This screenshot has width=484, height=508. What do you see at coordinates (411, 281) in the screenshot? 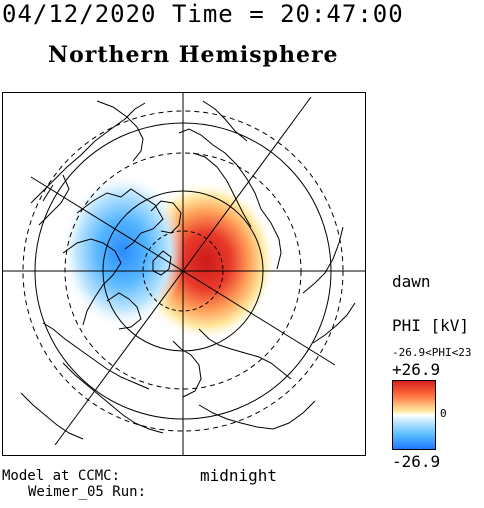
I see `dawn-label: dawn` at bounding box center [411, 281].